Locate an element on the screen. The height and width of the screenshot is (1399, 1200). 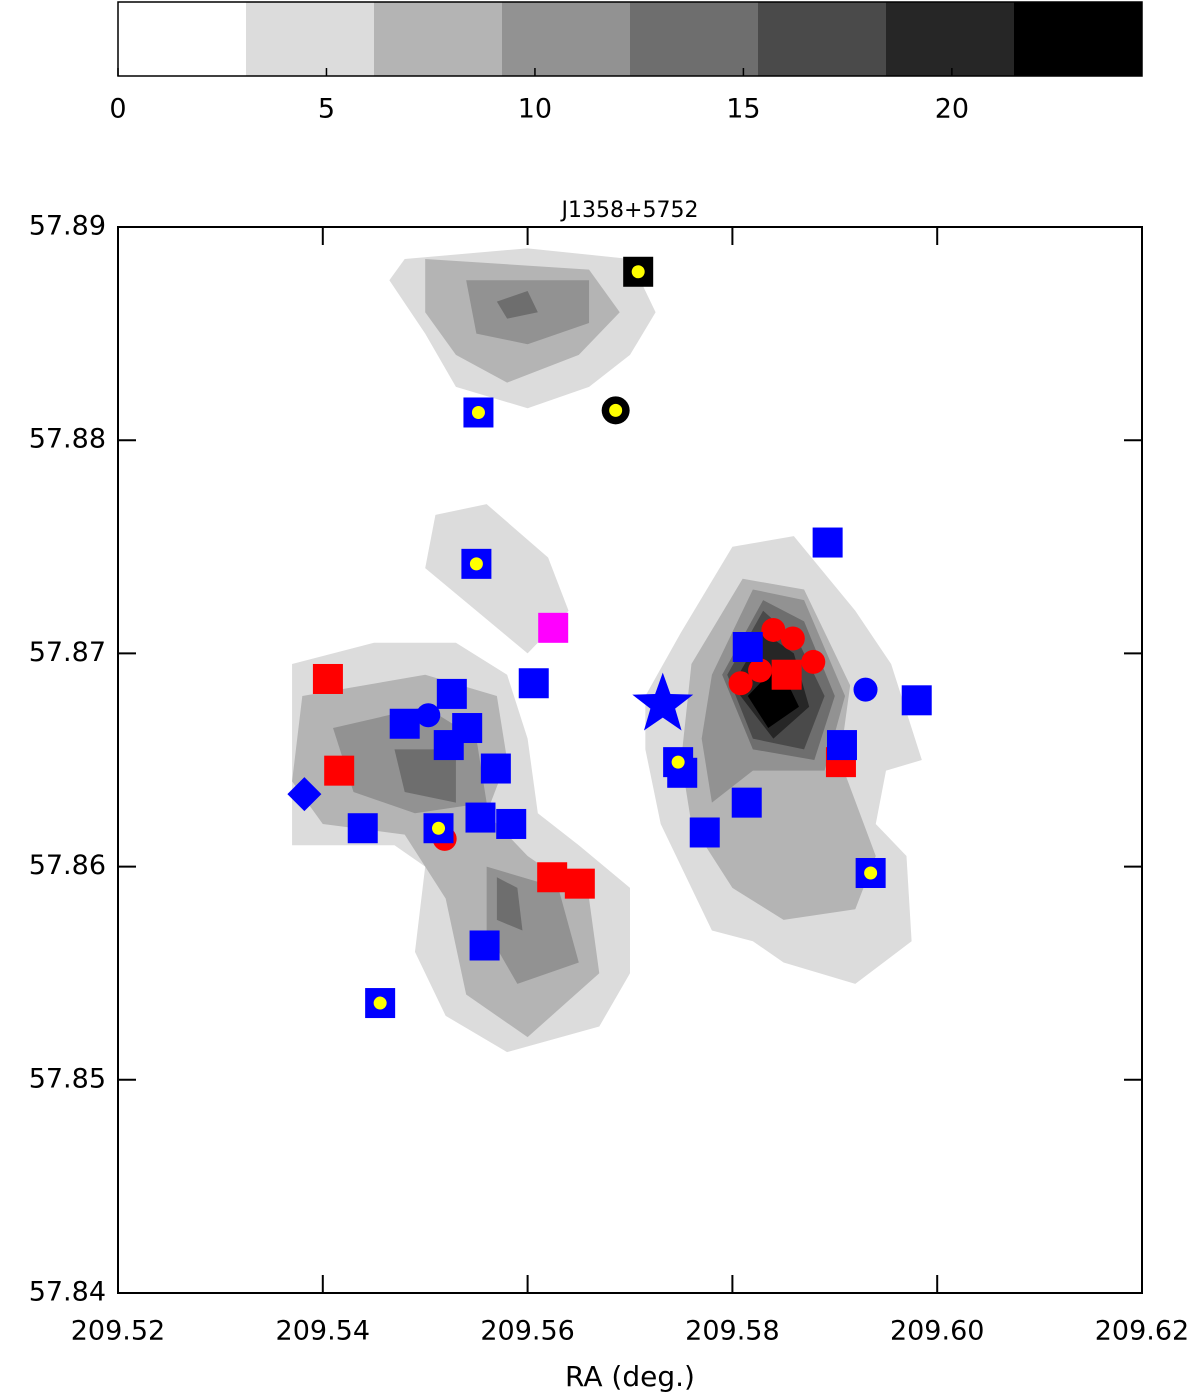
x-tick-label: 209.62 is located at coordinates (1142, 1331).